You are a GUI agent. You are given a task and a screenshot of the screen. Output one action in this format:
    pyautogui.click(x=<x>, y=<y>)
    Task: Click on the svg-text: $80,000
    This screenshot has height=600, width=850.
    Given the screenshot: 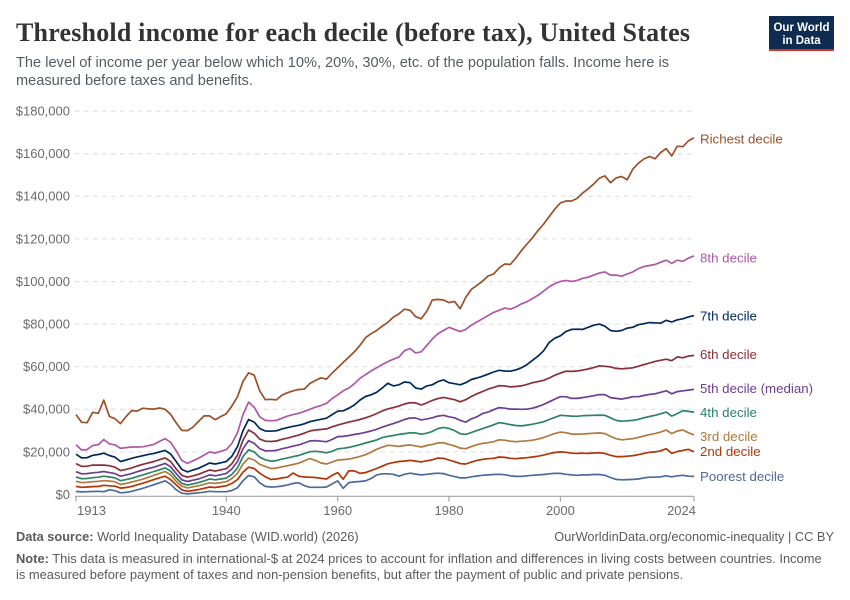 What is the action you would take?
    pyautogui.click(x=46, y=324)
    